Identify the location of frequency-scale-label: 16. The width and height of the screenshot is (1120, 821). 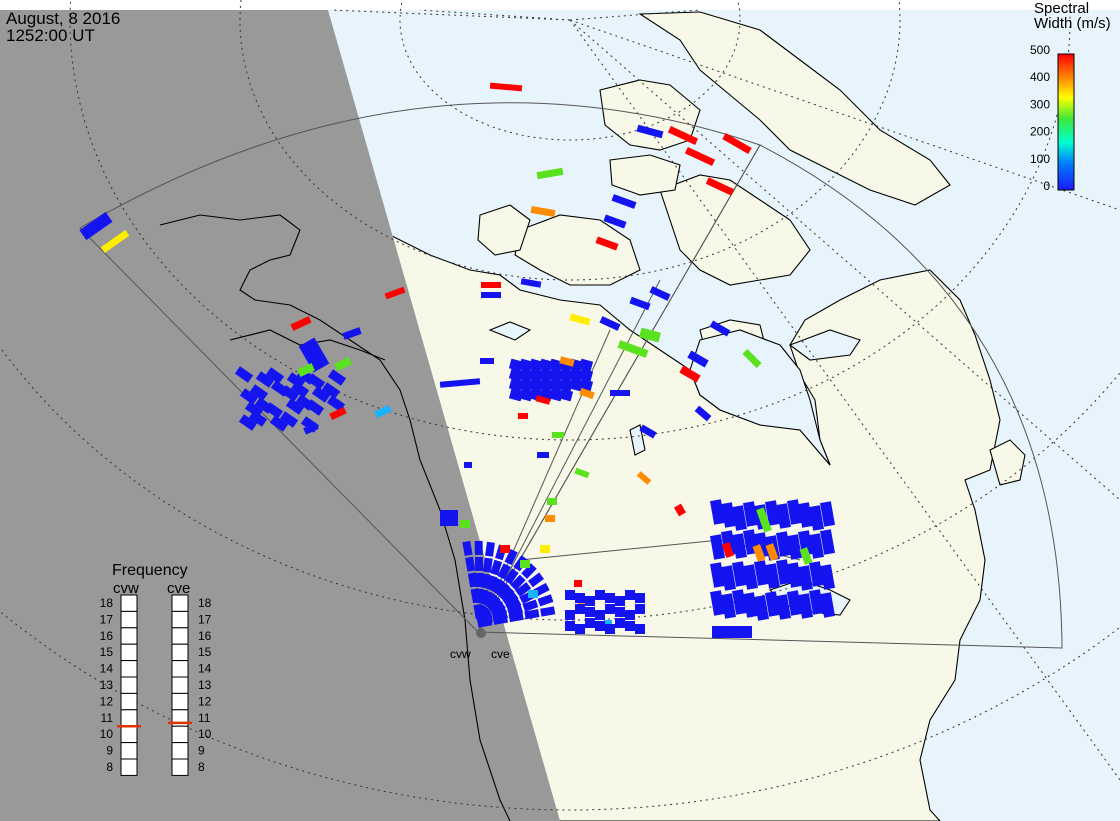
(107, 636).